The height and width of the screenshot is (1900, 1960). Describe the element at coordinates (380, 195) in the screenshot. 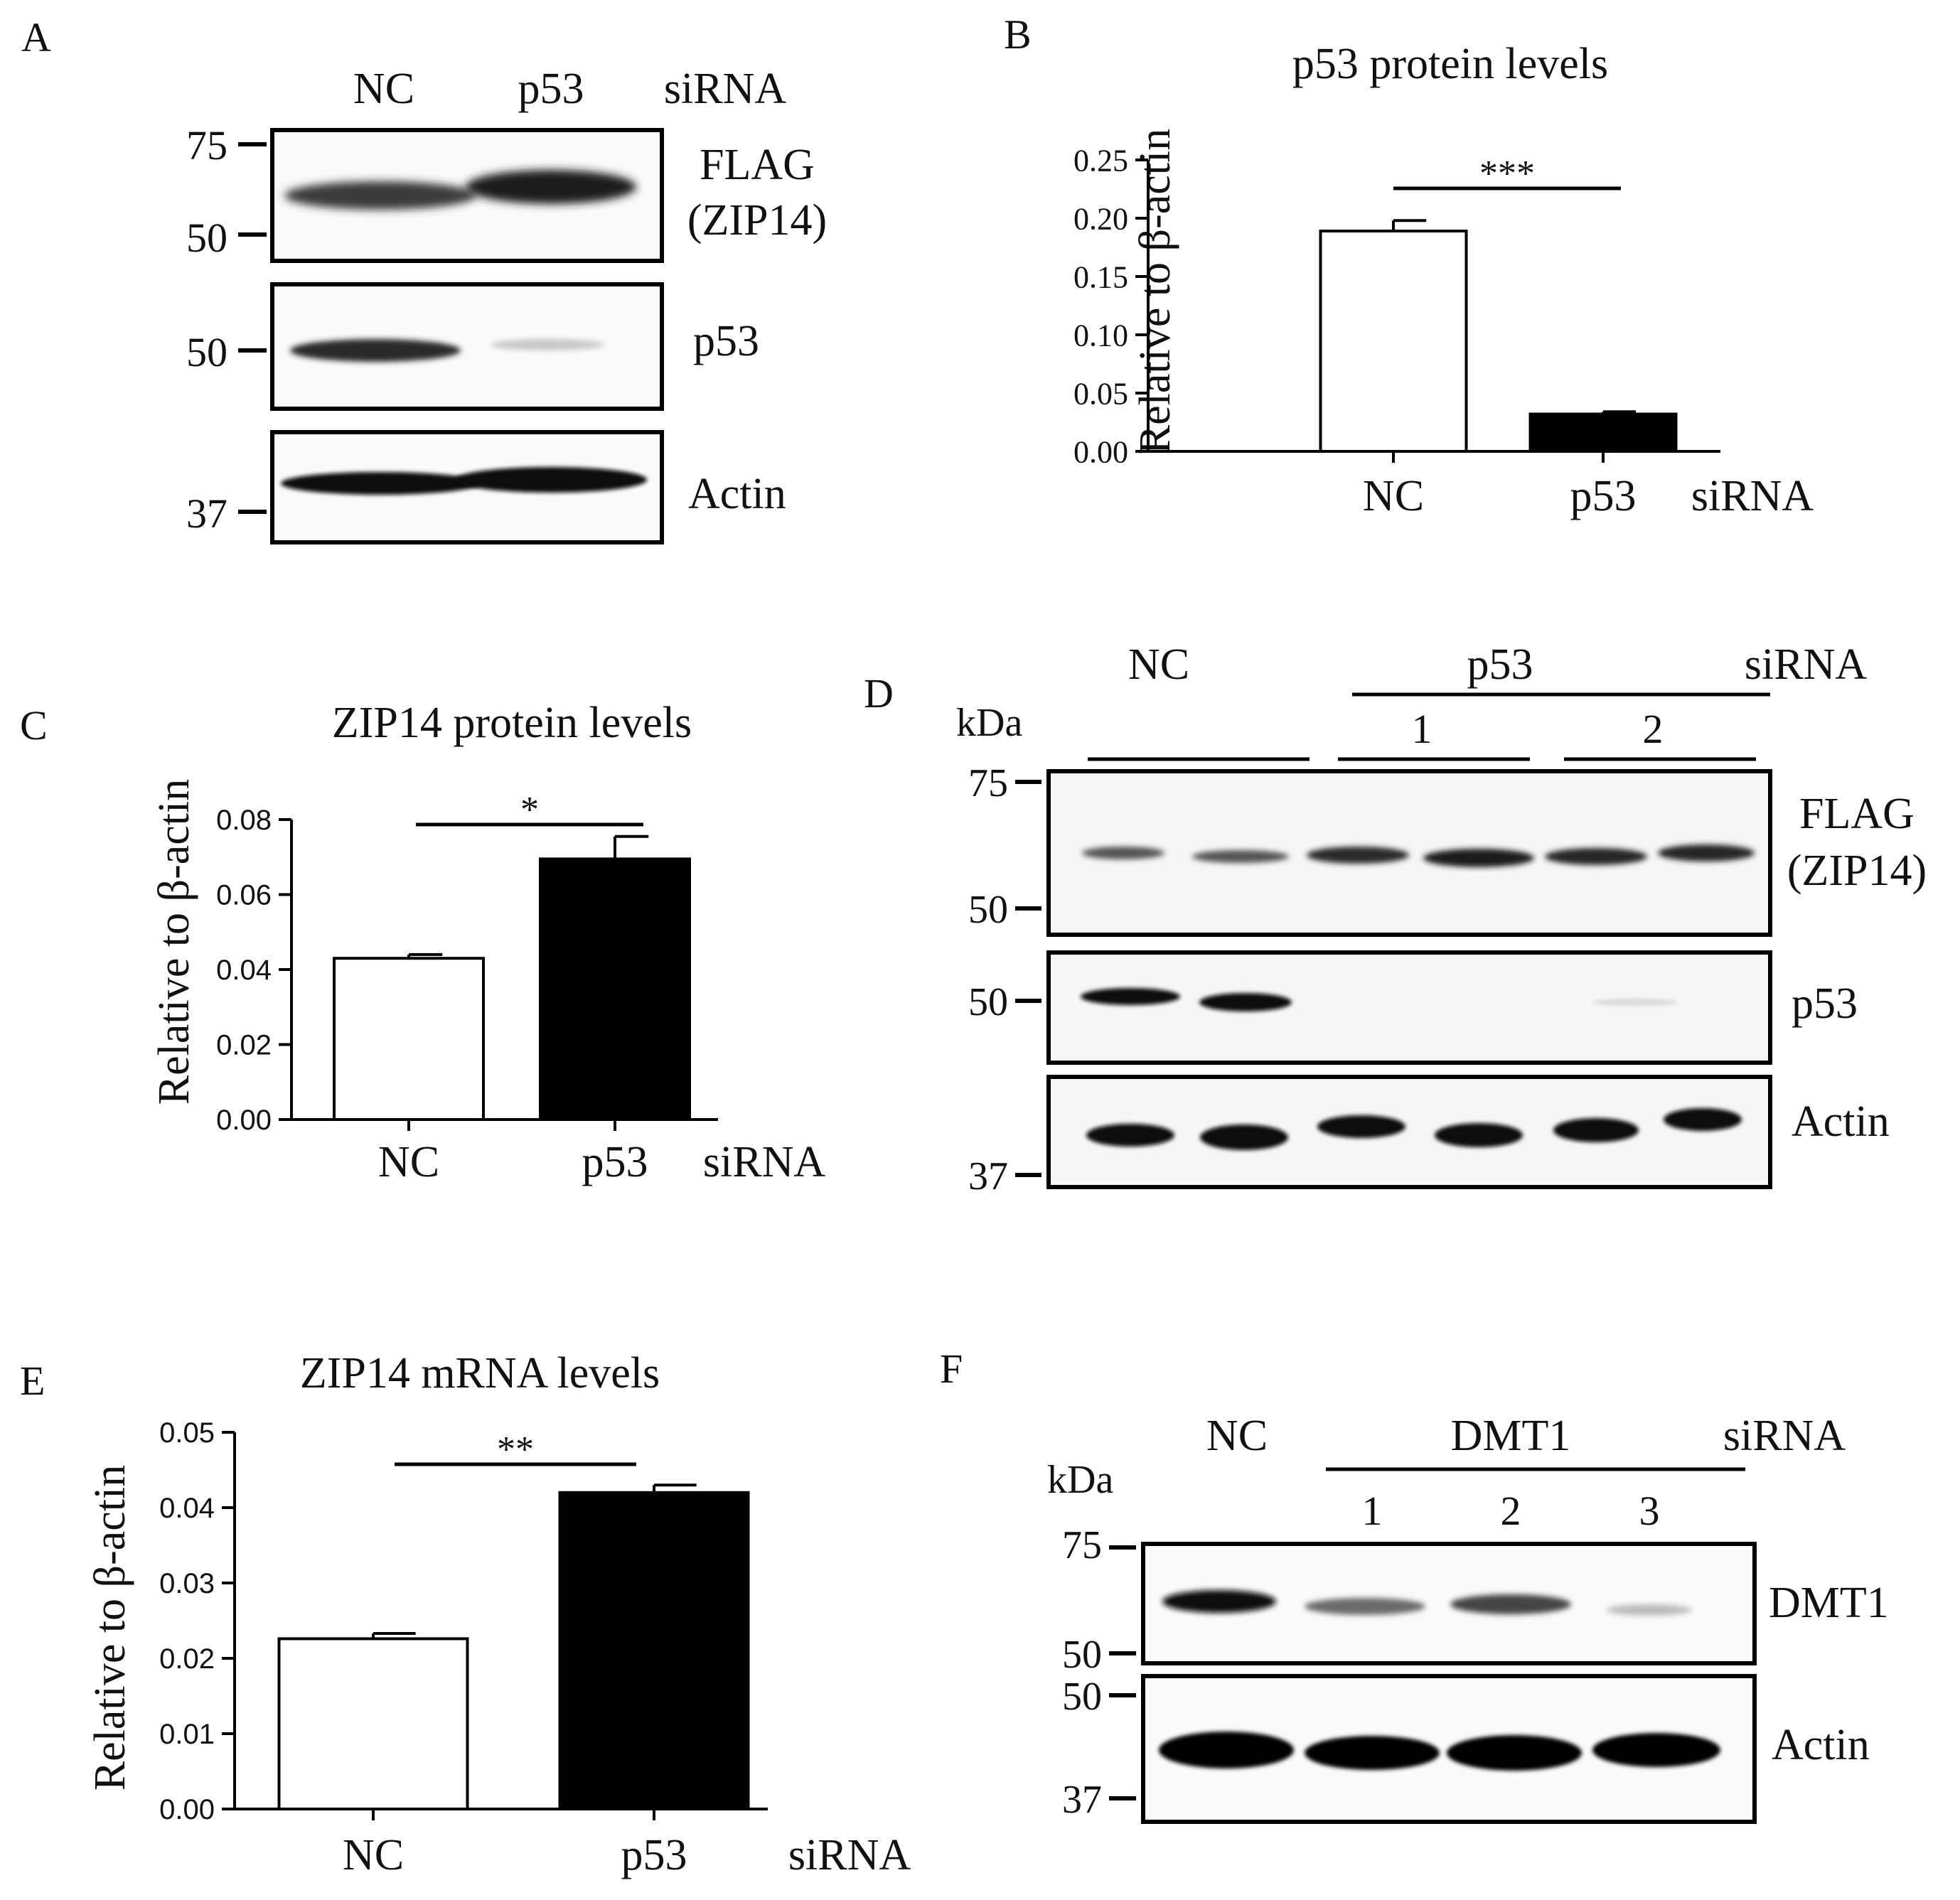

I see `panel-a-band-flag-nc` at that location.